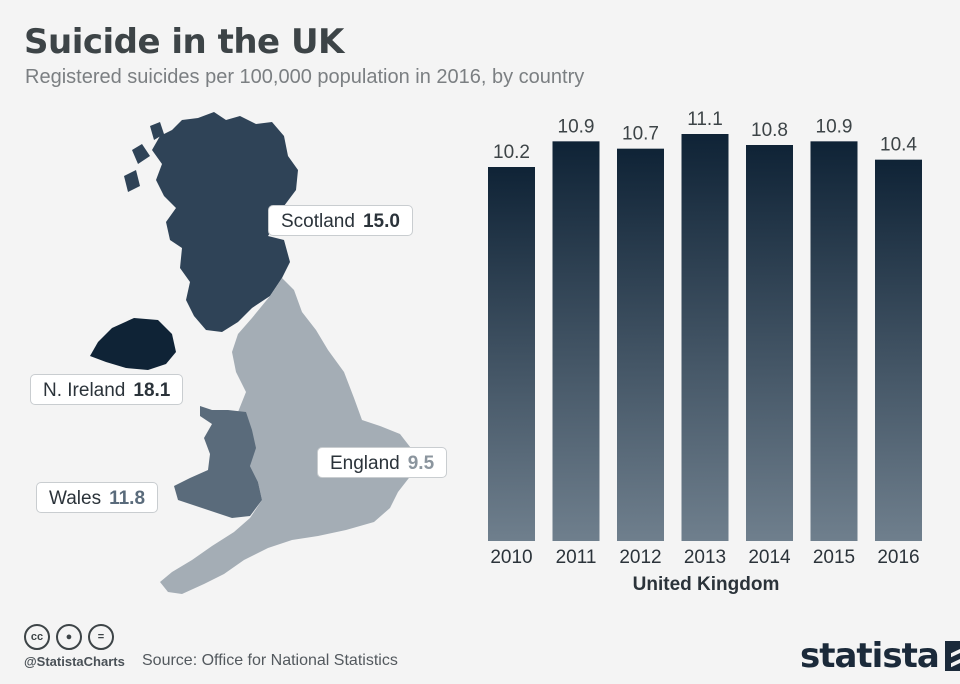 Image resolution: width=960 pixels, height=684 pixels. Describe the element at coordinates (769, 557) in the screenshot. I see `x-tick-2014: 2014` at that location.